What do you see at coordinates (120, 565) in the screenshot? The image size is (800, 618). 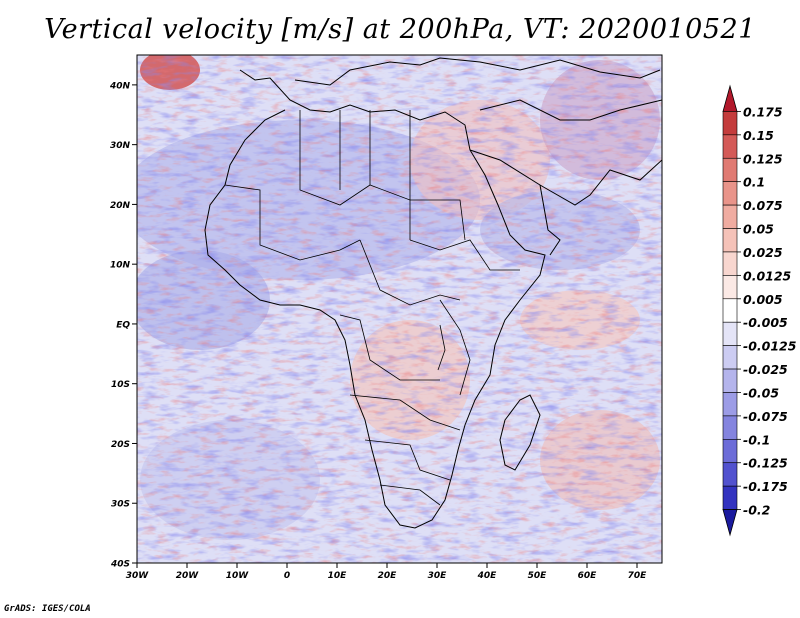 I see `lat-label: 40S` at bounding box center [120, 565].